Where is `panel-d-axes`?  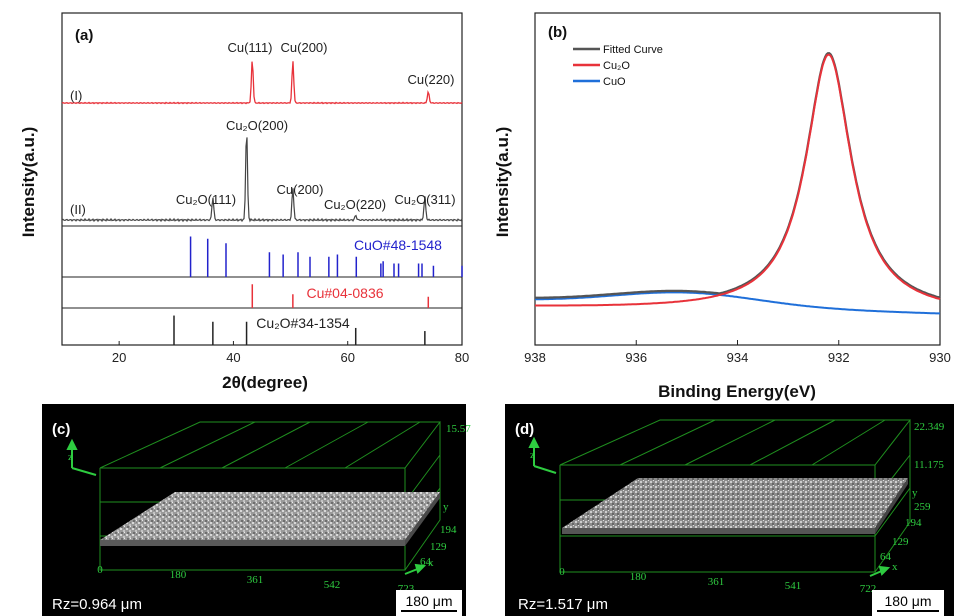
panel-d-axes is located at coordinates (709, 506).